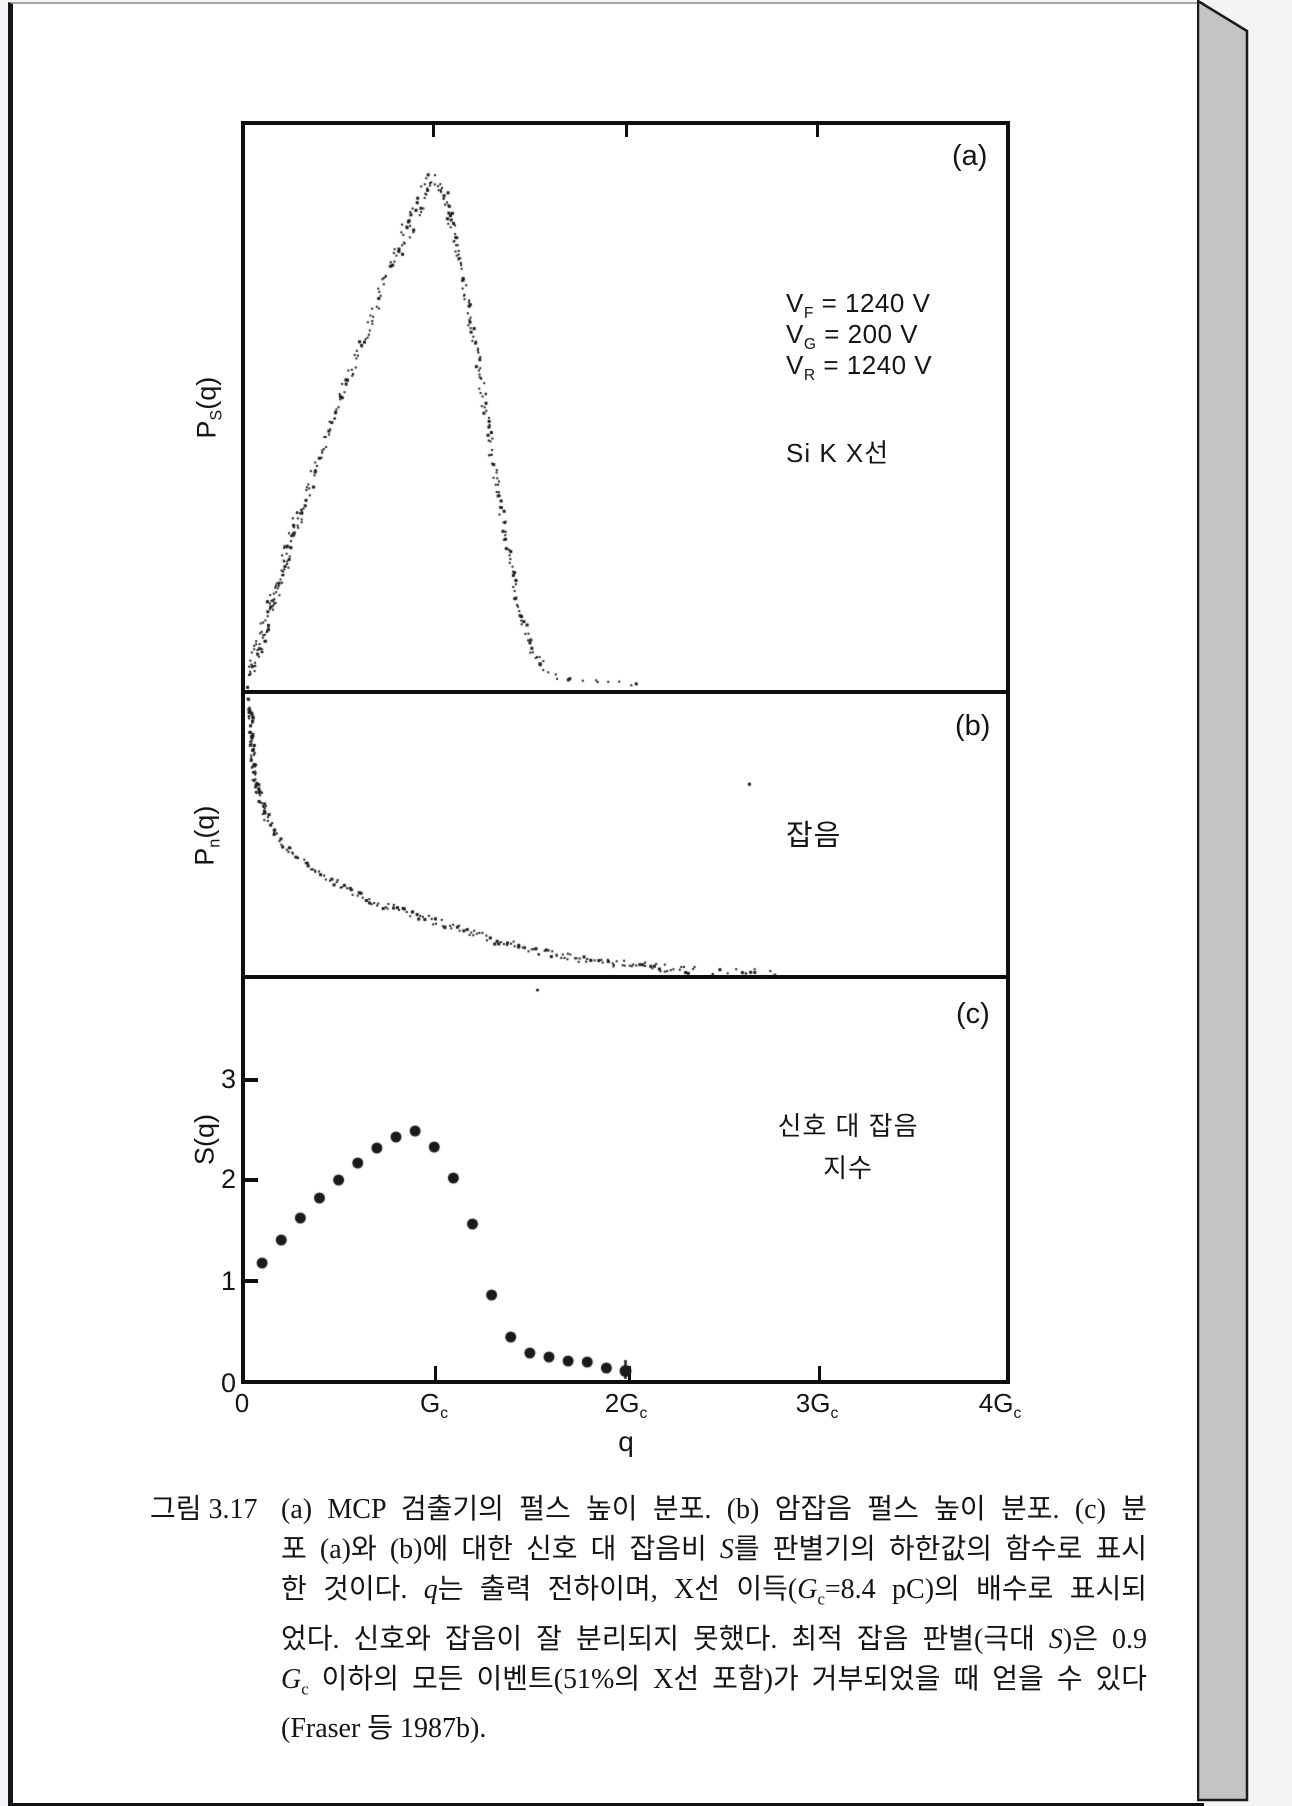 The height and width of the screenshot is (1806, 1292). What do you see at coordinates (973, 726) in the screenshot?
I see `panel-b-tag: (b)` at bounding box center [973, 726].